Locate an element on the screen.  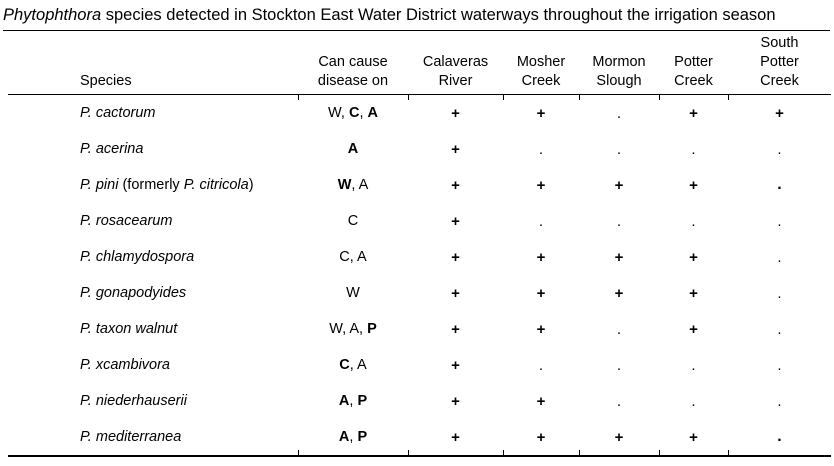
host-code: W is located at coordinates (334, 113).